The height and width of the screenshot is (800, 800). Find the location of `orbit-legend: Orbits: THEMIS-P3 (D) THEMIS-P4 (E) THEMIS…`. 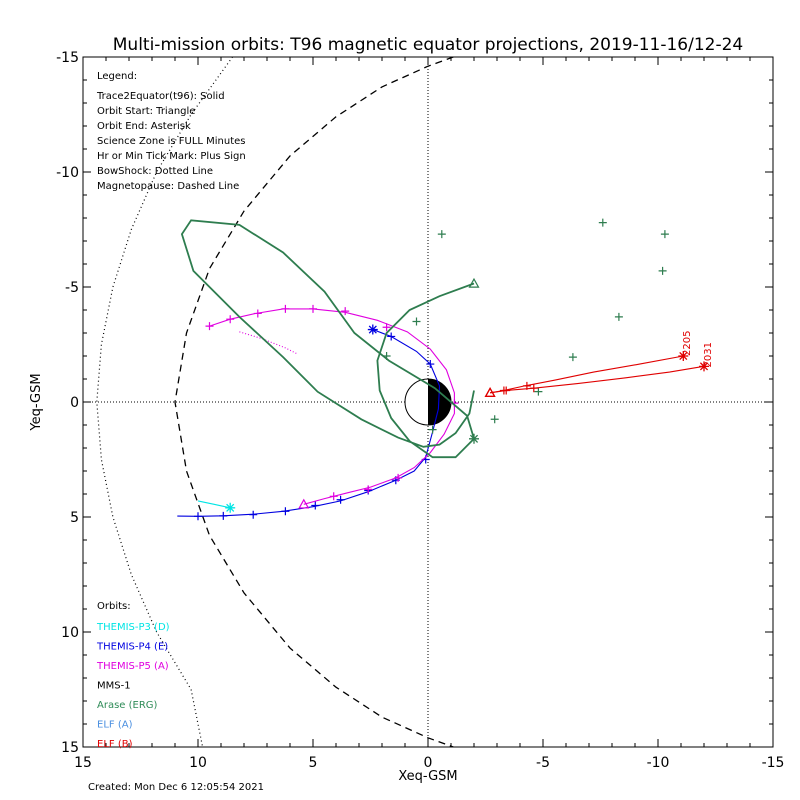

orbit-legend: Orbits: THEMIS-P3 (D) THEMIS-P4 (E) THEMIS… is located at coordinates (133, 675).